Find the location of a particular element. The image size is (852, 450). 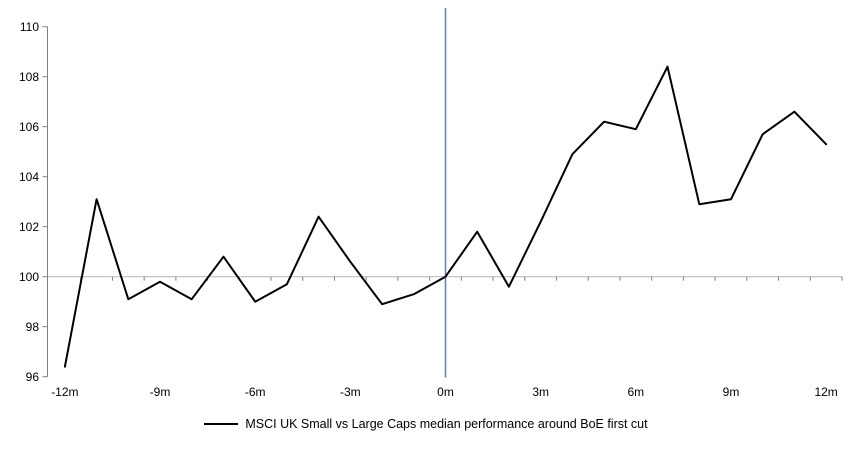

x-tick-label: 6m is located at coordinates (635, 392).